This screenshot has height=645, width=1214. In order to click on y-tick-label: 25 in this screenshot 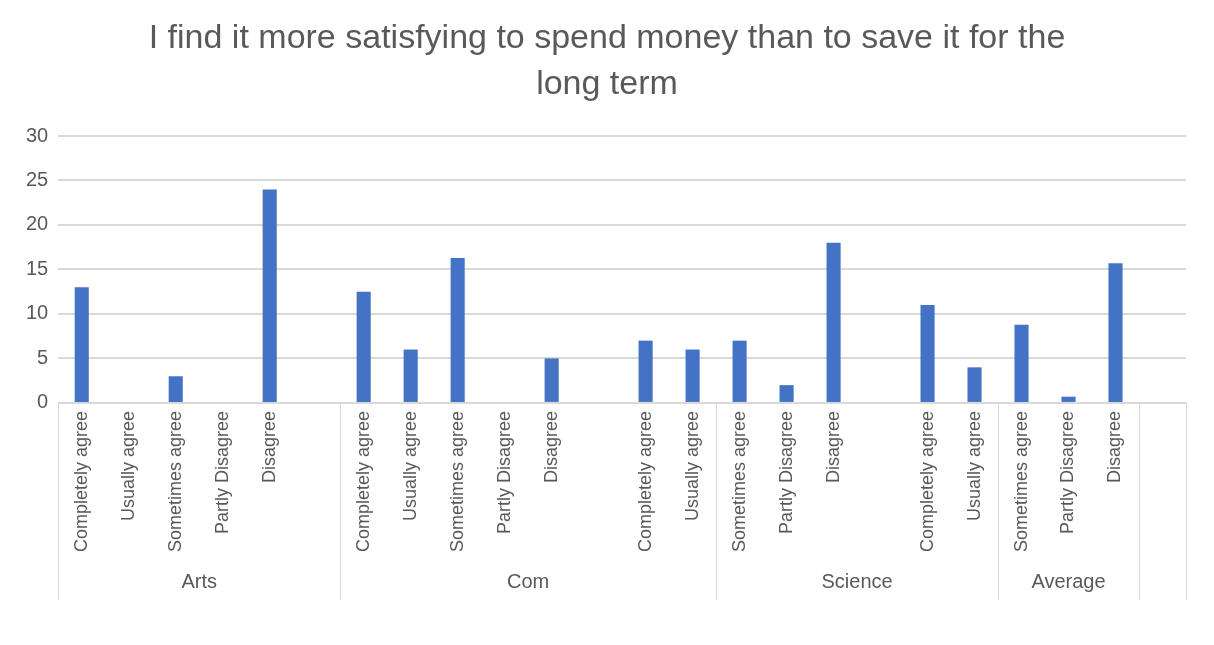, I will do `click(37, 178)`.